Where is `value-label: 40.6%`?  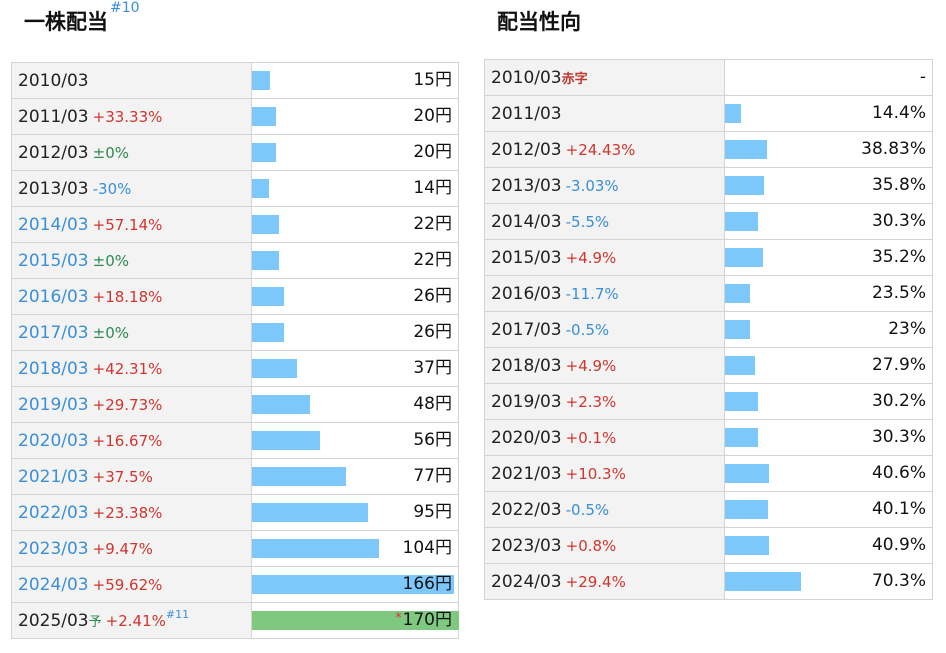 value-label: 40.6% is located at coordinates (898, 473).